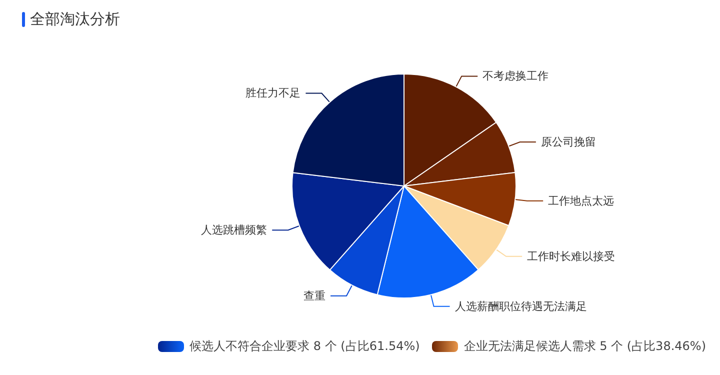 The image size is (720, 375). Describe the element at coordinates (234, 230) in the screenshot. I see `slice-label: 人选跳槽频繁` at that location.